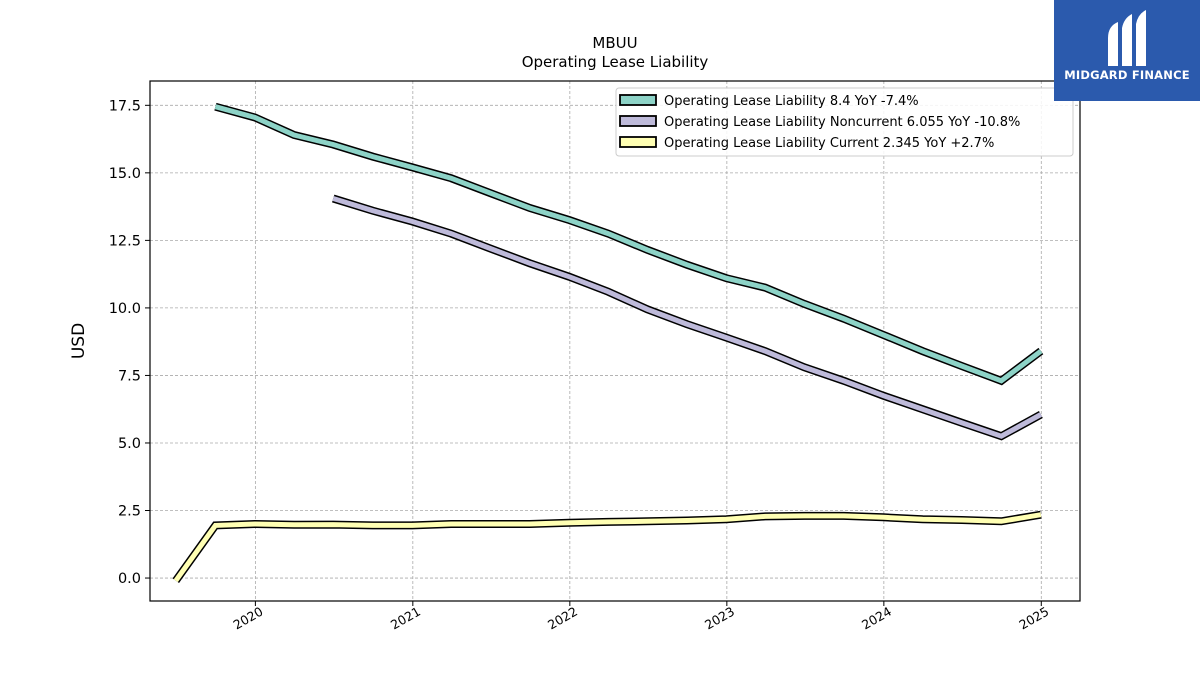  I want to click on x-tick-label: 2020, so click(247, 618).